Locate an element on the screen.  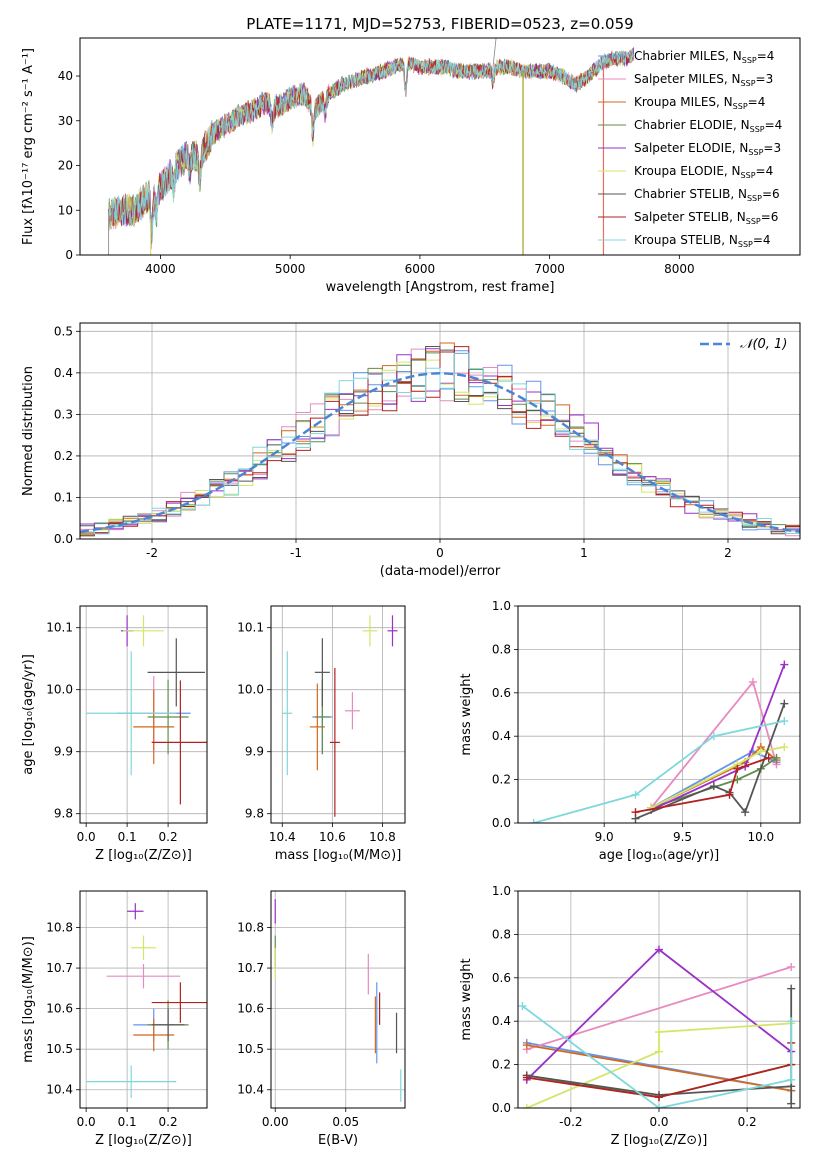
x-tick-label: 8000 is located at coordinates (679, 269).